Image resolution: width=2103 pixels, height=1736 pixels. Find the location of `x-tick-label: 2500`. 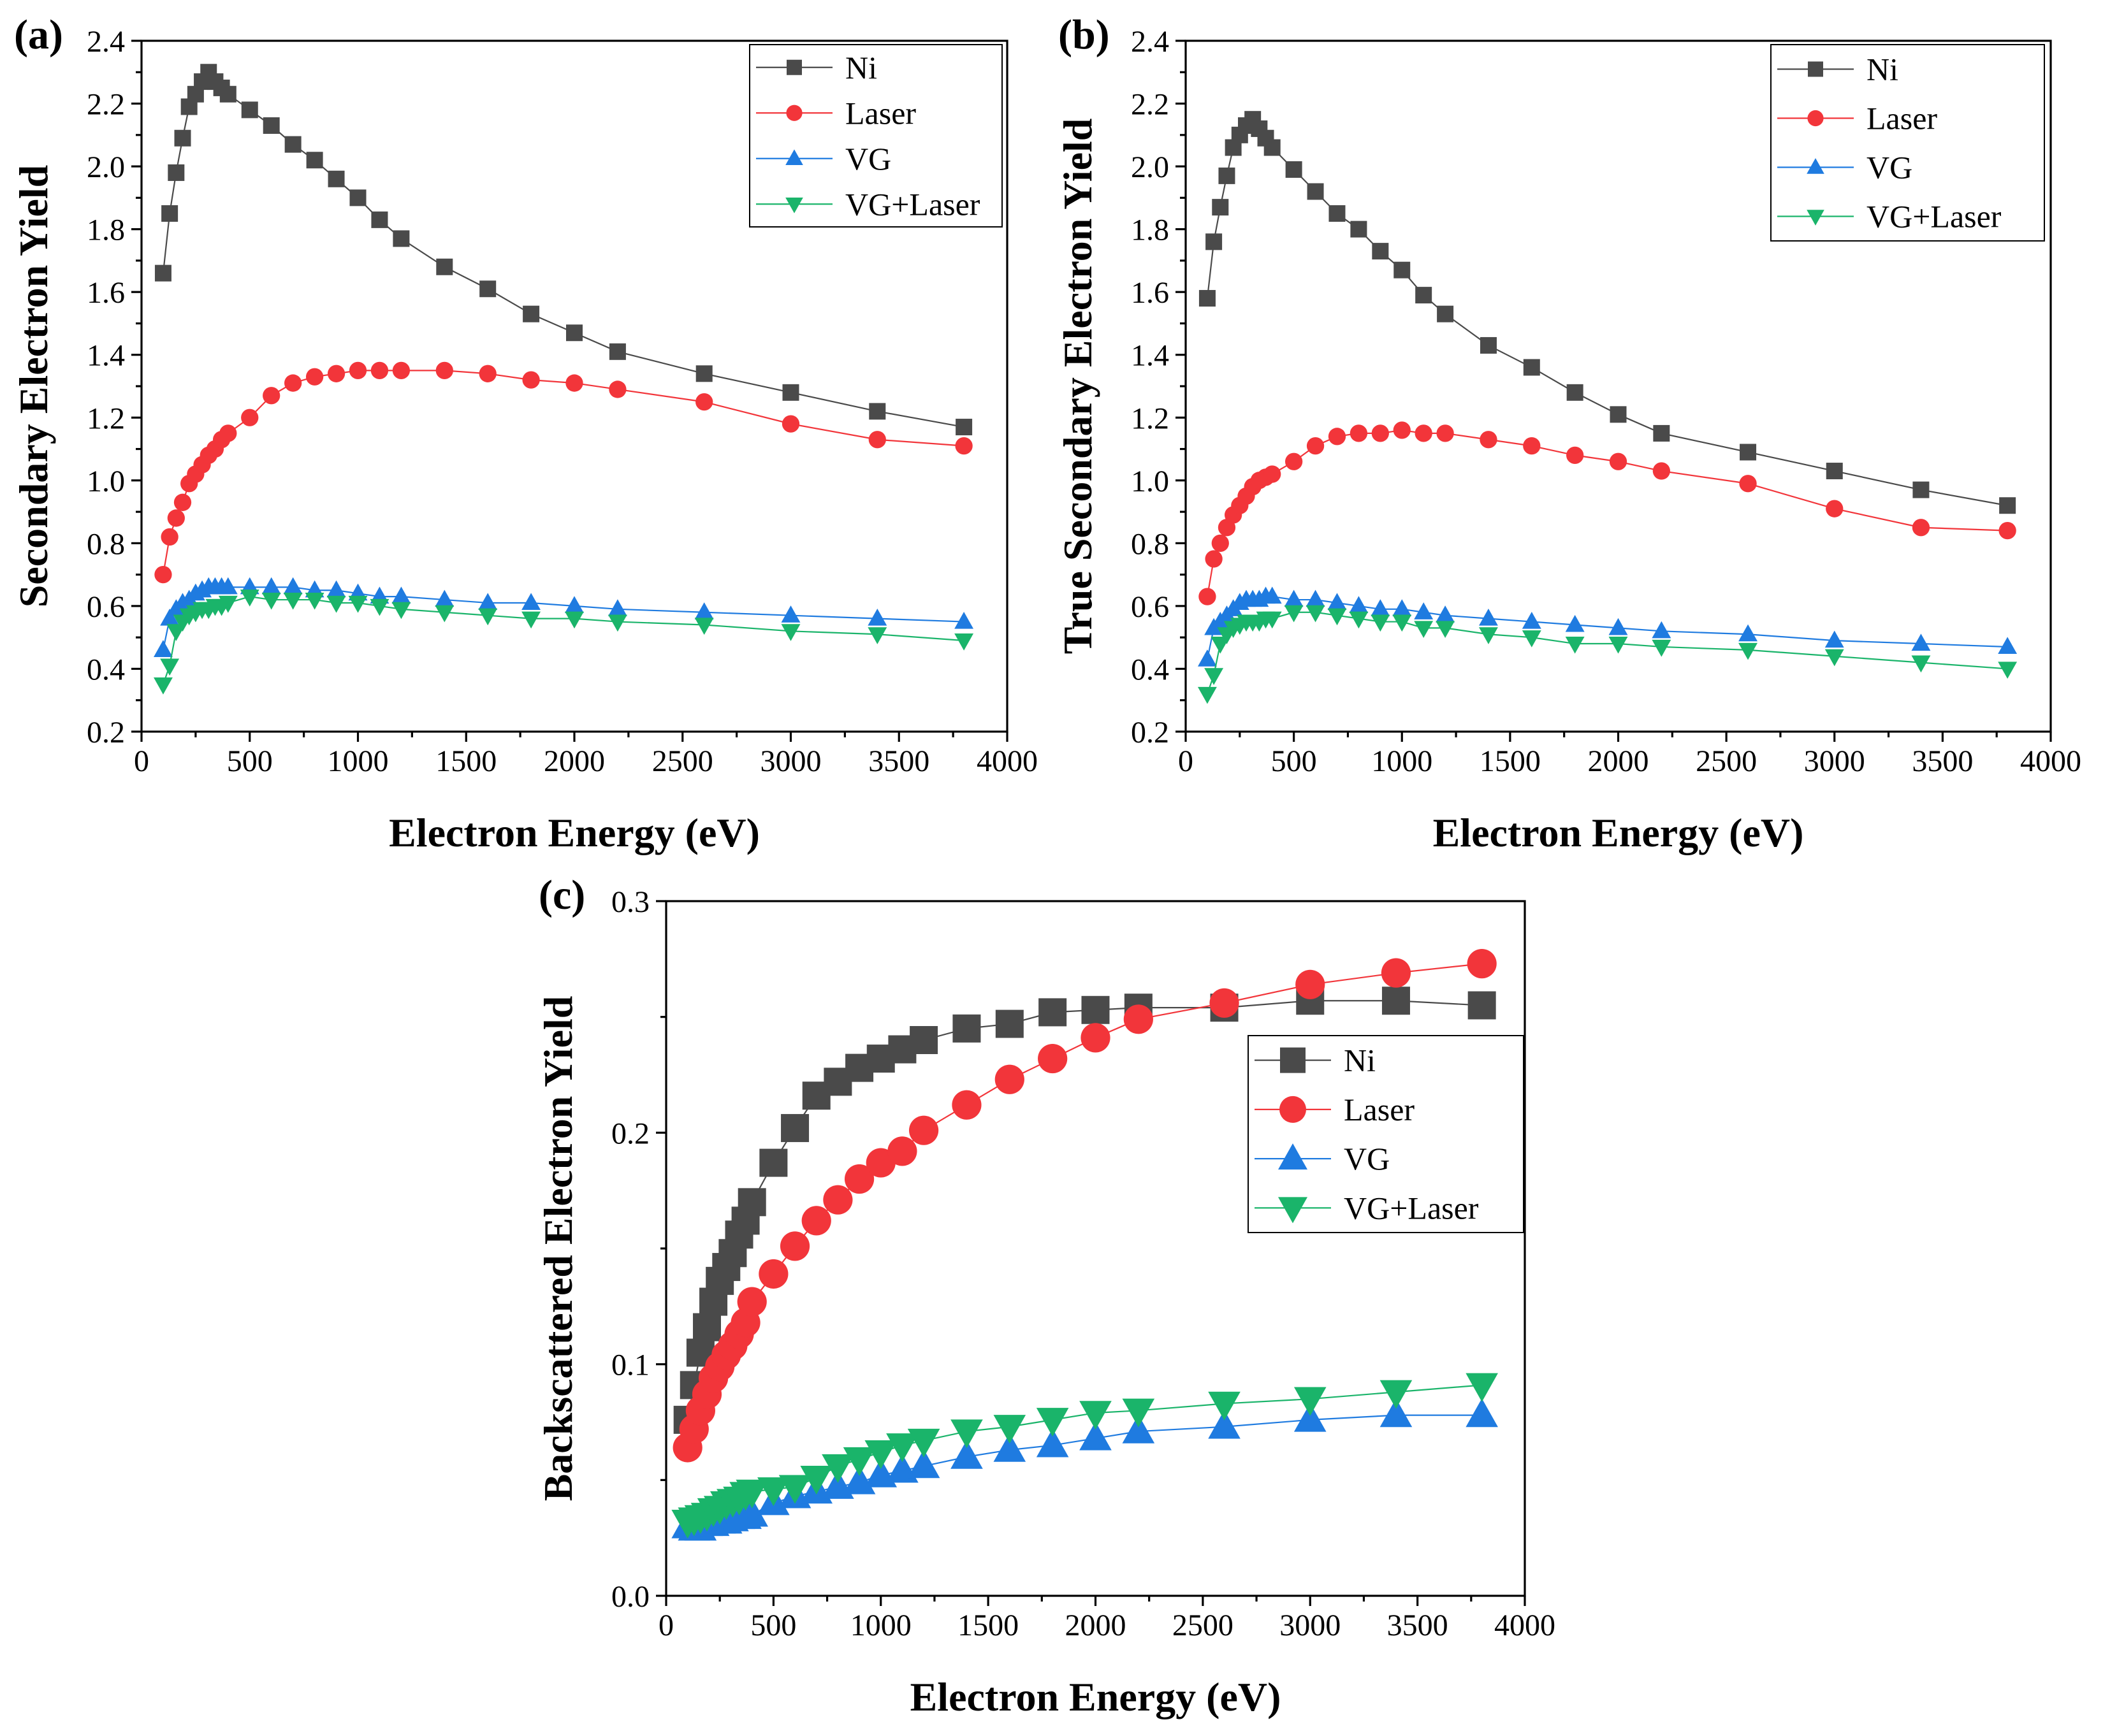

x-tick-label: 2500 is located at coordinates (682, 761).